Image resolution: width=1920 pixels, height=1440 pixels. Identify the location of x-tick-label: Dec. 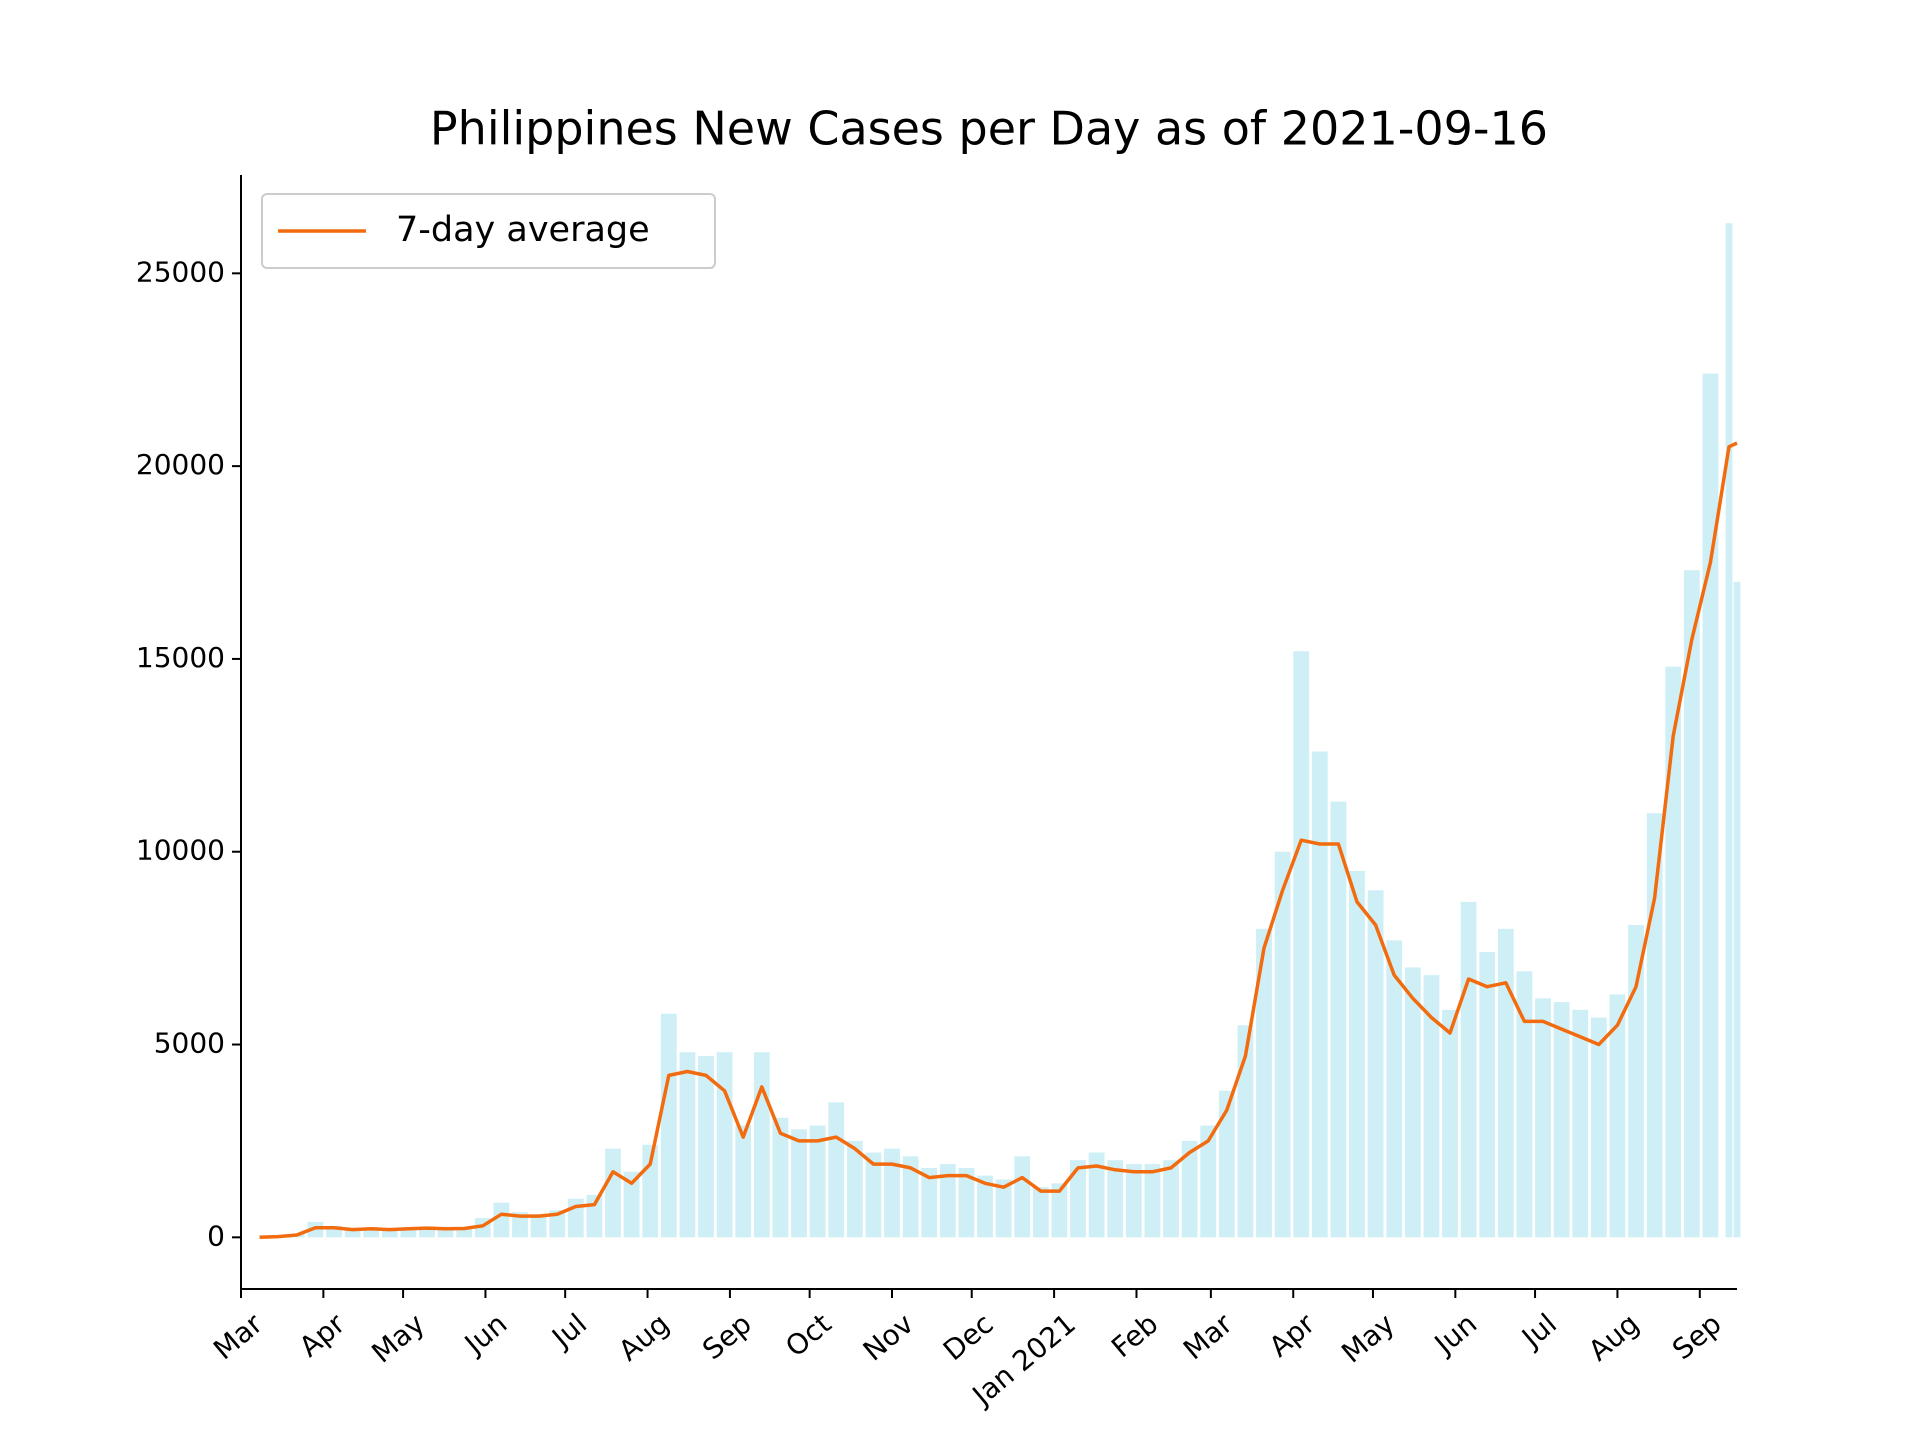
(968, 1337).